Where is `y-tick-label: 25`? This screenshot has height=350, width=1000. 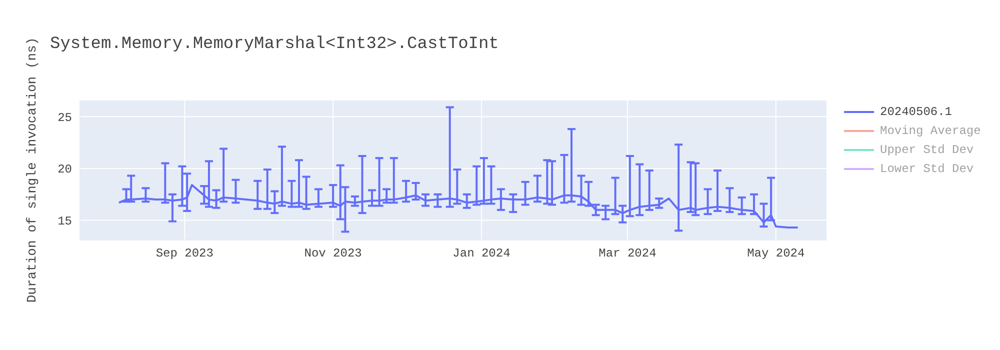 y-tick-label: 25 is located at coordinates (65, 117).